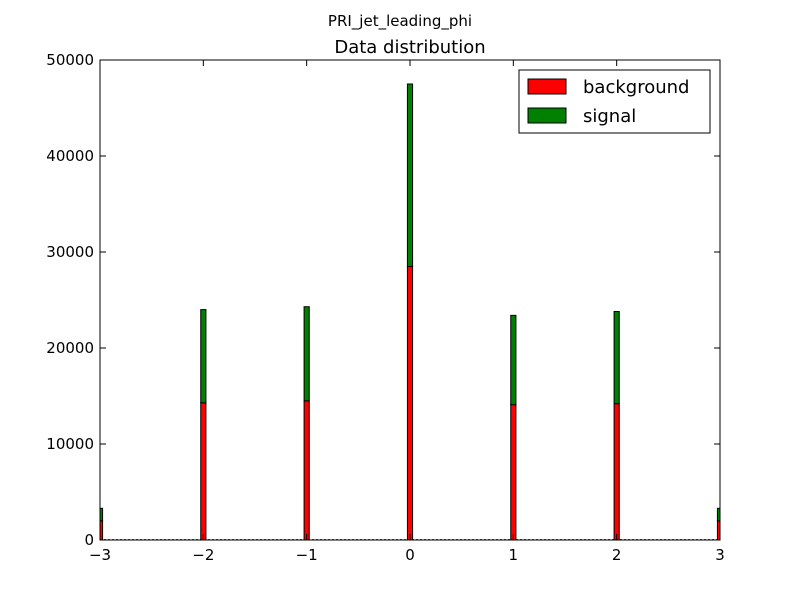 This screenshot has width=800, height=604. Describe the element at coordinates (70, 348) in the screenshot. I see `y-tick-label: 20000` at that location.